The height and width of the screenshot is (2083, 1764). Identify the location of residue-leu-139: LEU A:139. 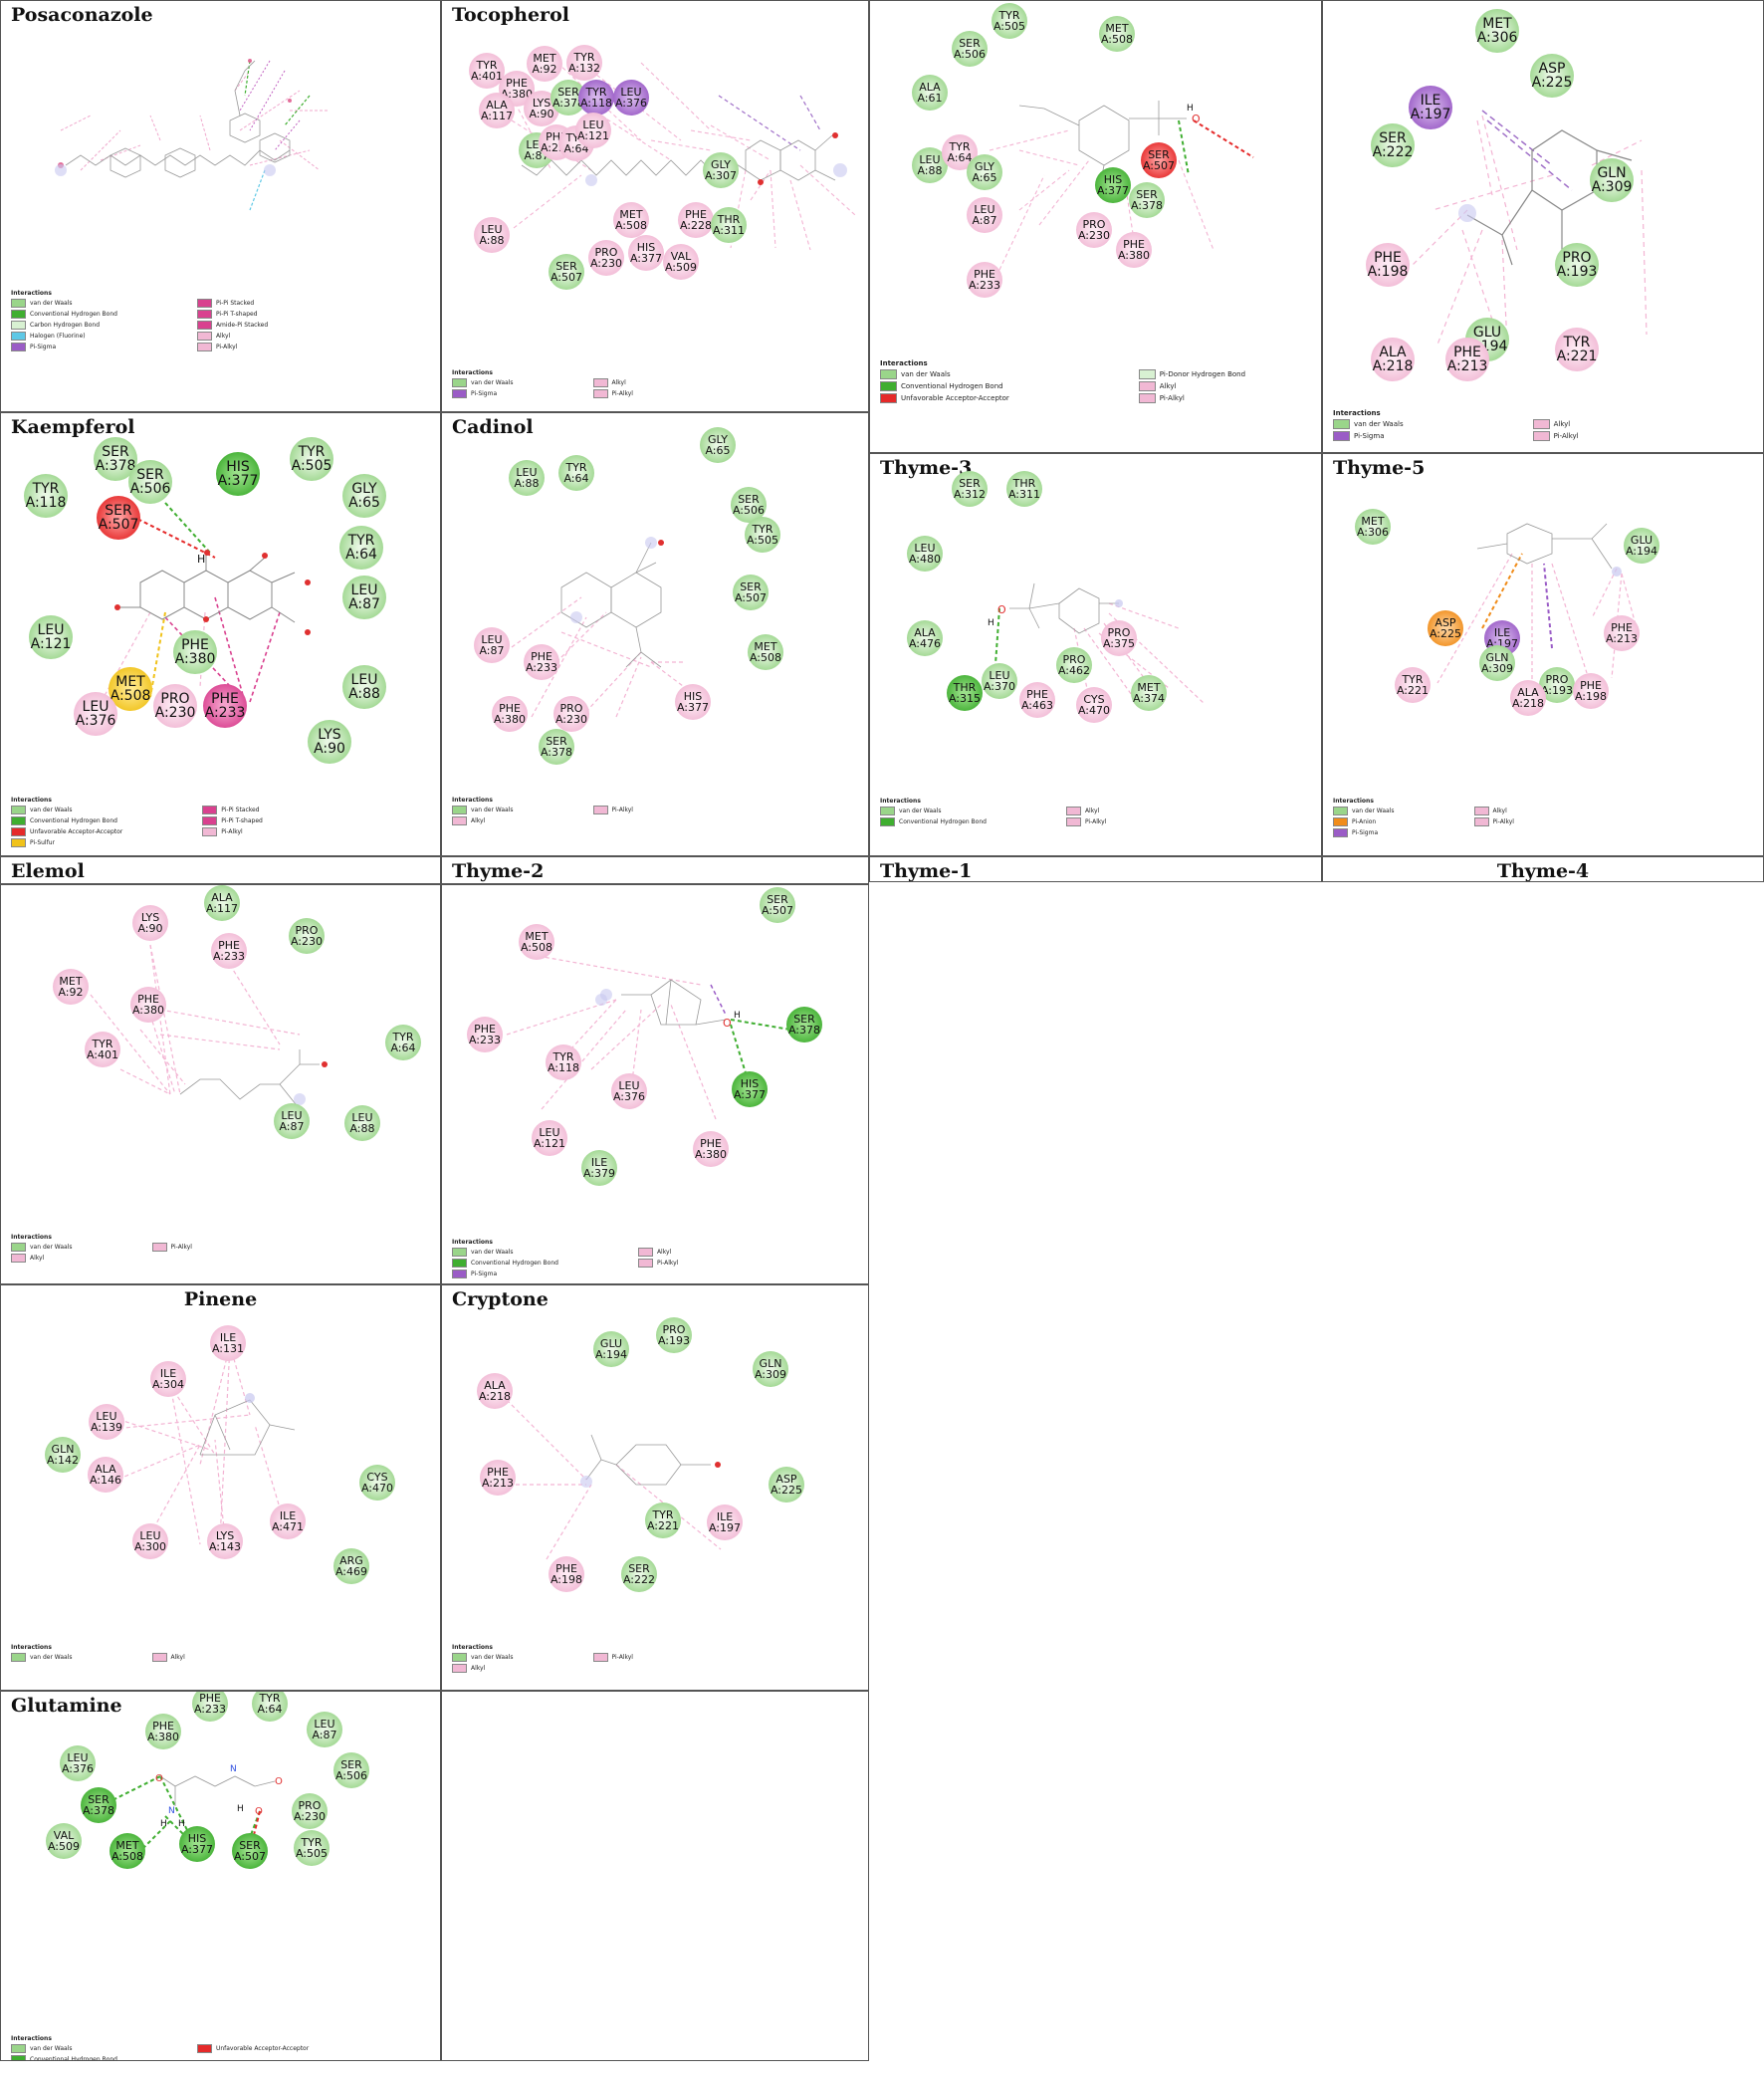
(106, 1422).